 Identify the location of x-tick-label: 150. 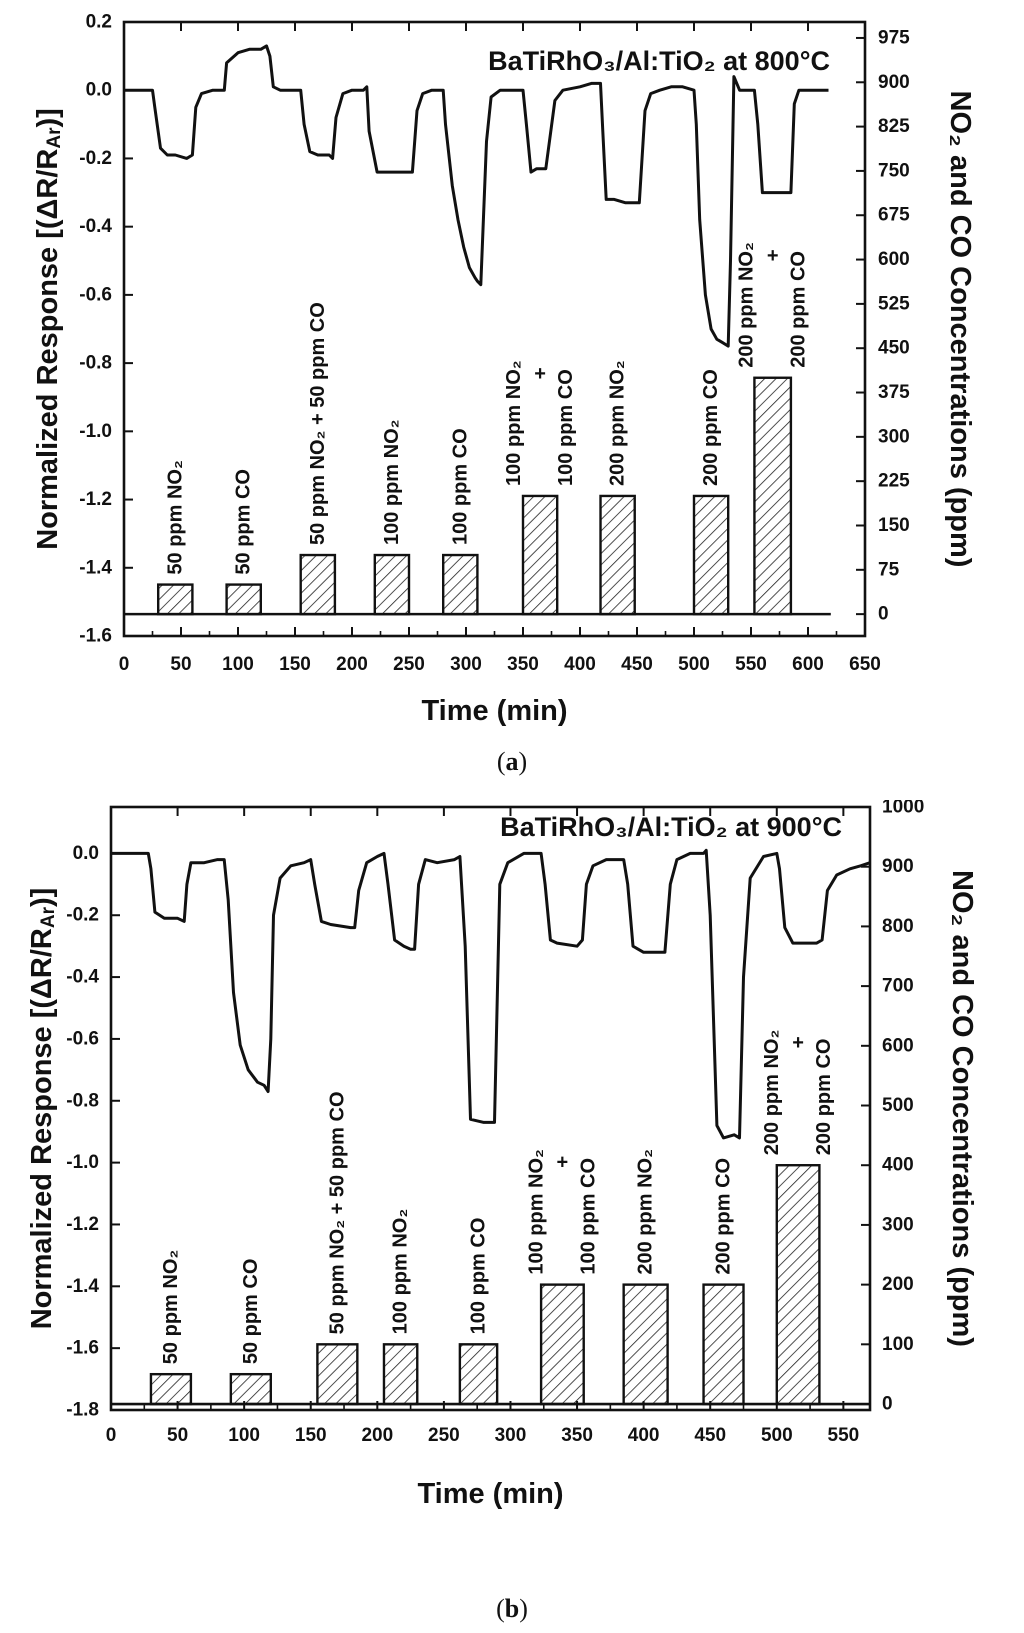
(311, 1435).